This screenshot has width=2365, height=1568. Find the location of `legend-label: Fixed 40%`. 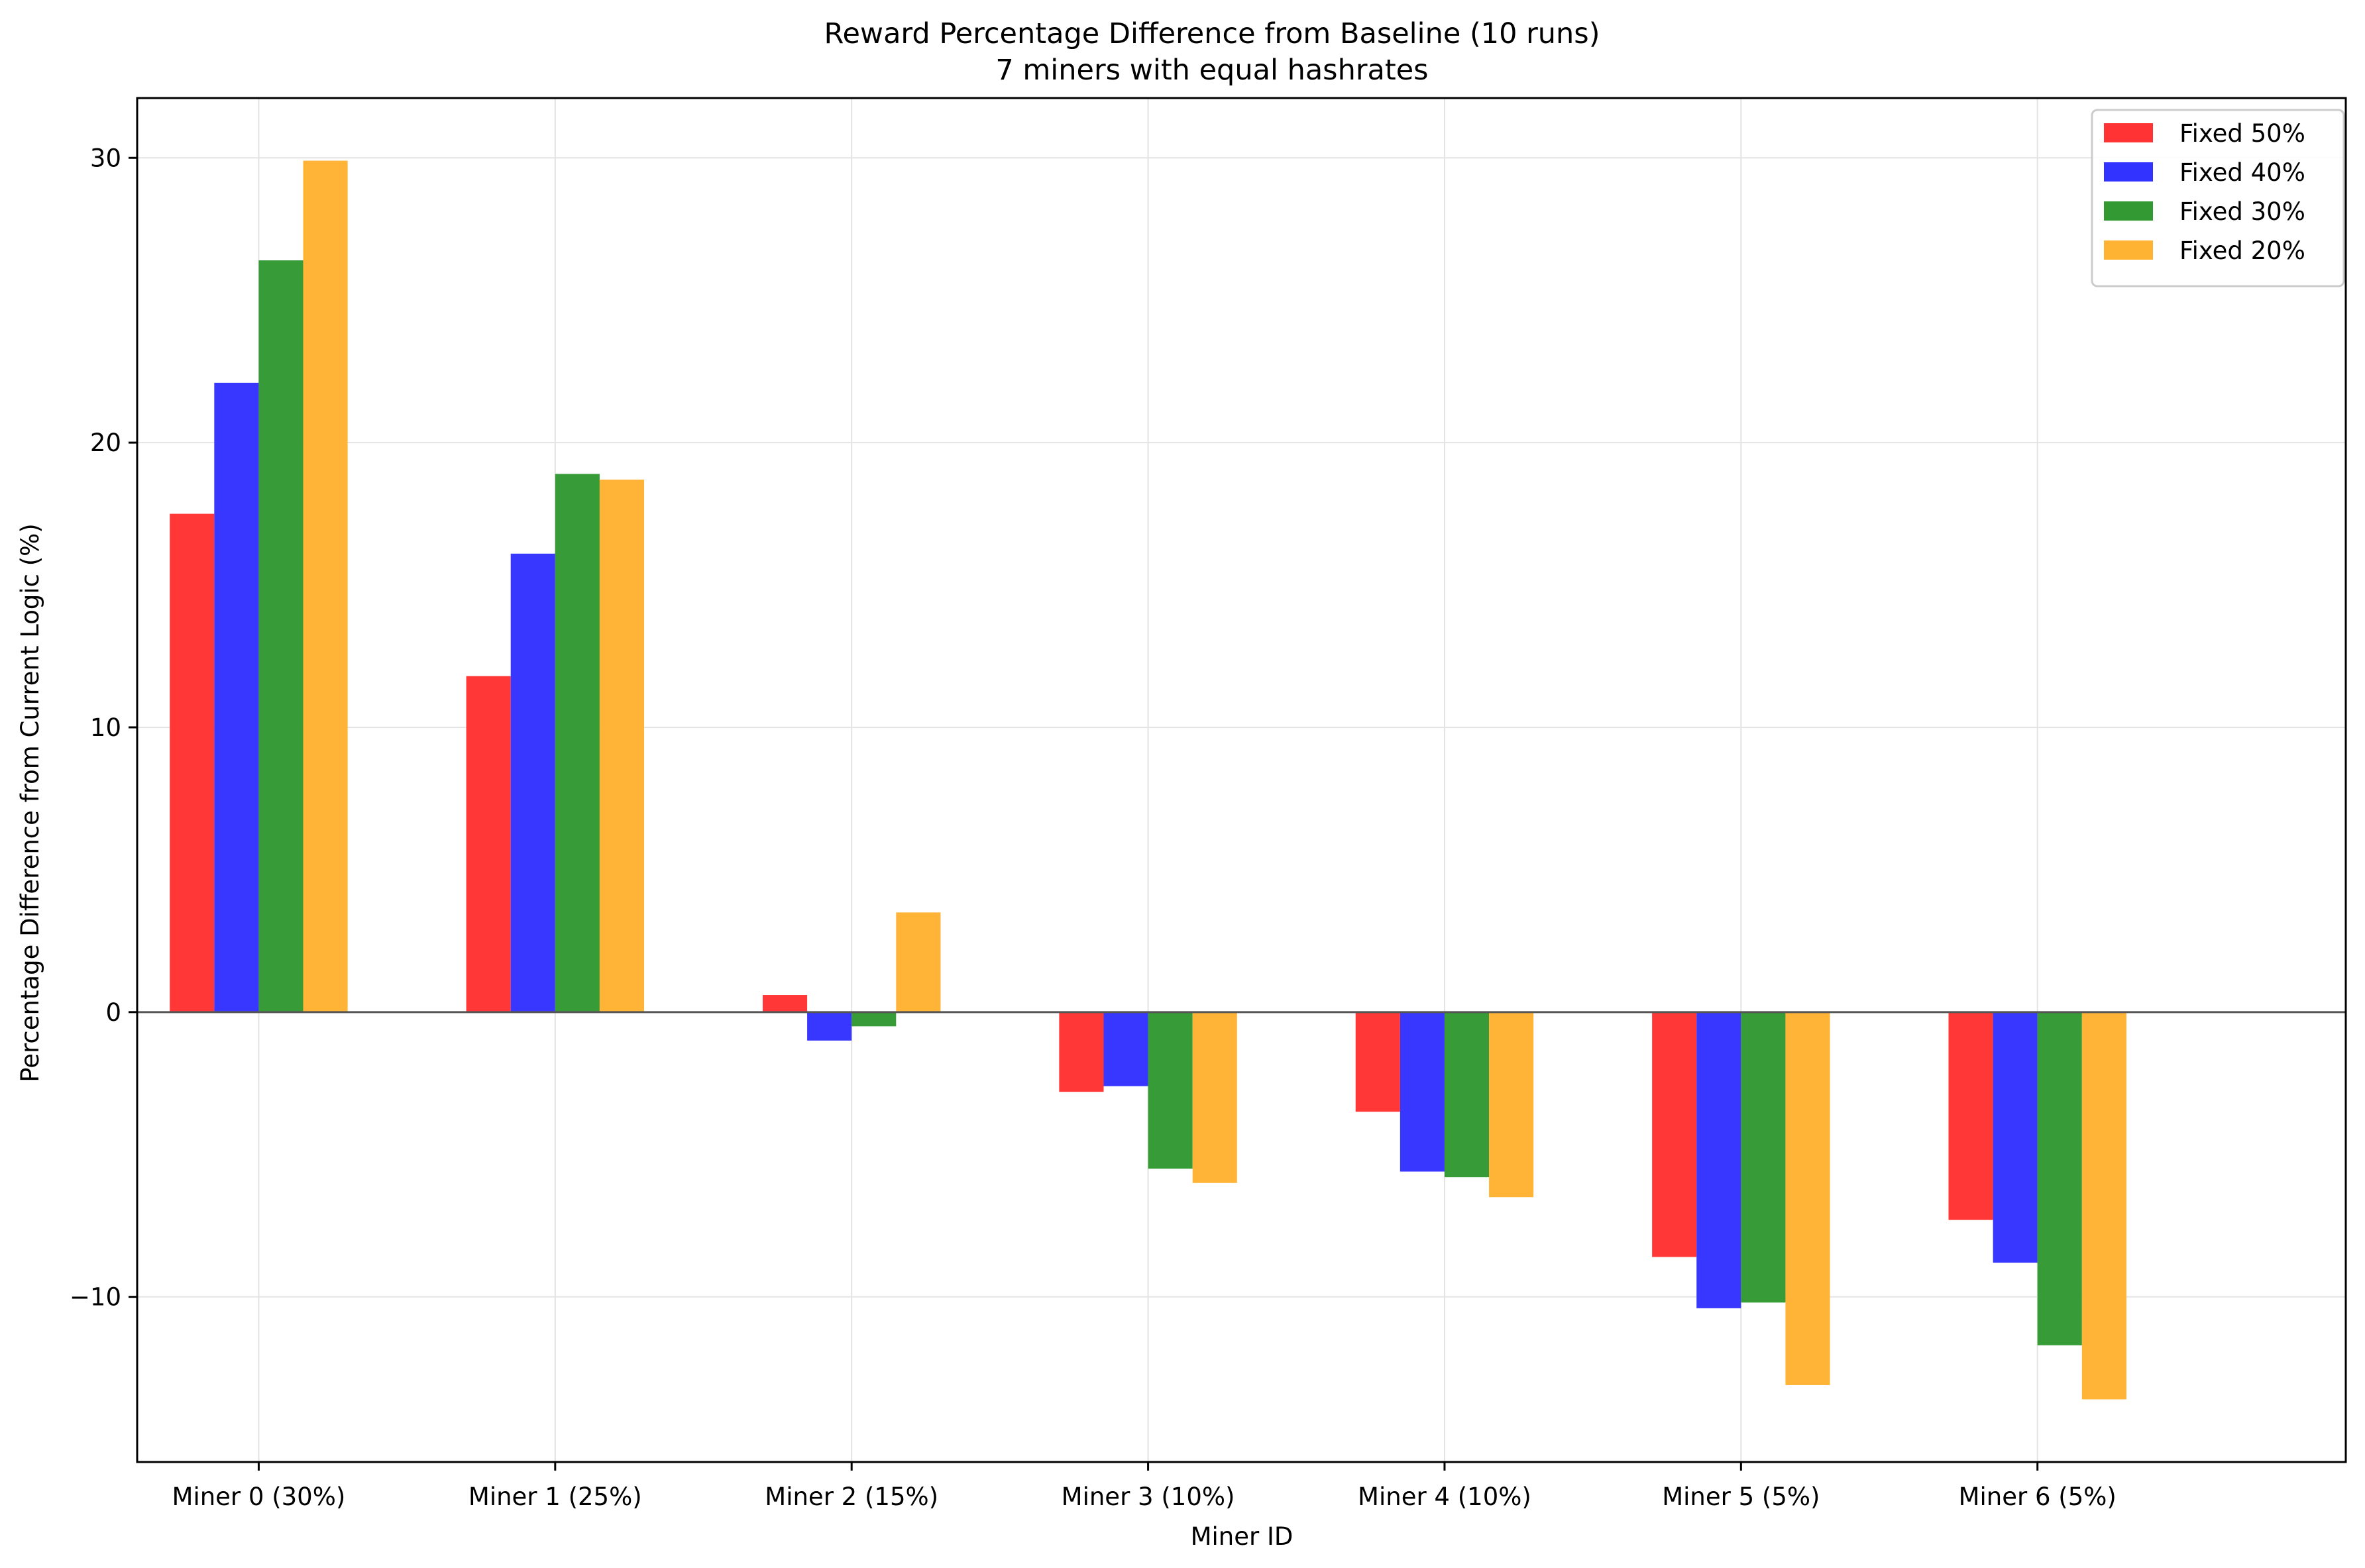

legend-label: Fixed 40% is located at coordinates (2242, 172).